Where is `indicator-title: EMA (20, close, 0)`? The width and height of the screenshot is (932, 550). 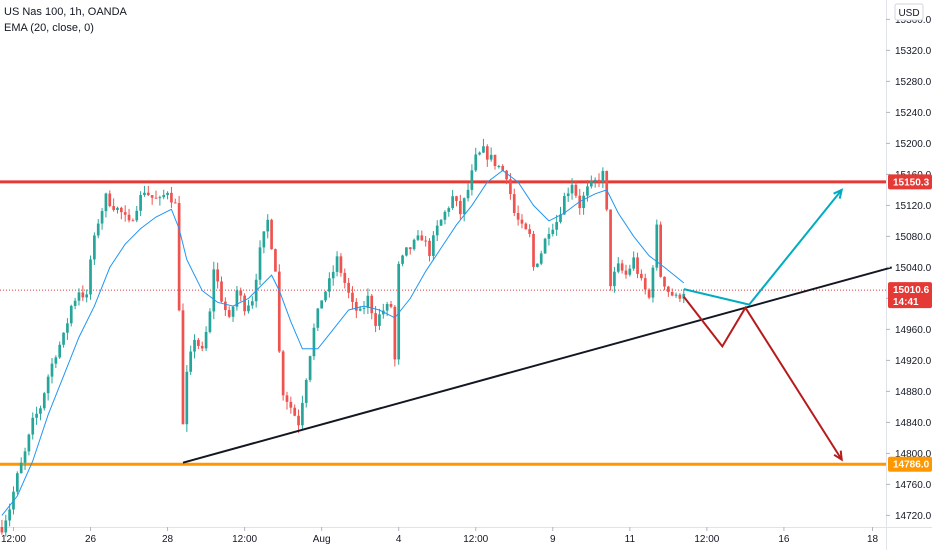
indicator-title: EMA (20, close, 0) is located at coordinates (49, 28).